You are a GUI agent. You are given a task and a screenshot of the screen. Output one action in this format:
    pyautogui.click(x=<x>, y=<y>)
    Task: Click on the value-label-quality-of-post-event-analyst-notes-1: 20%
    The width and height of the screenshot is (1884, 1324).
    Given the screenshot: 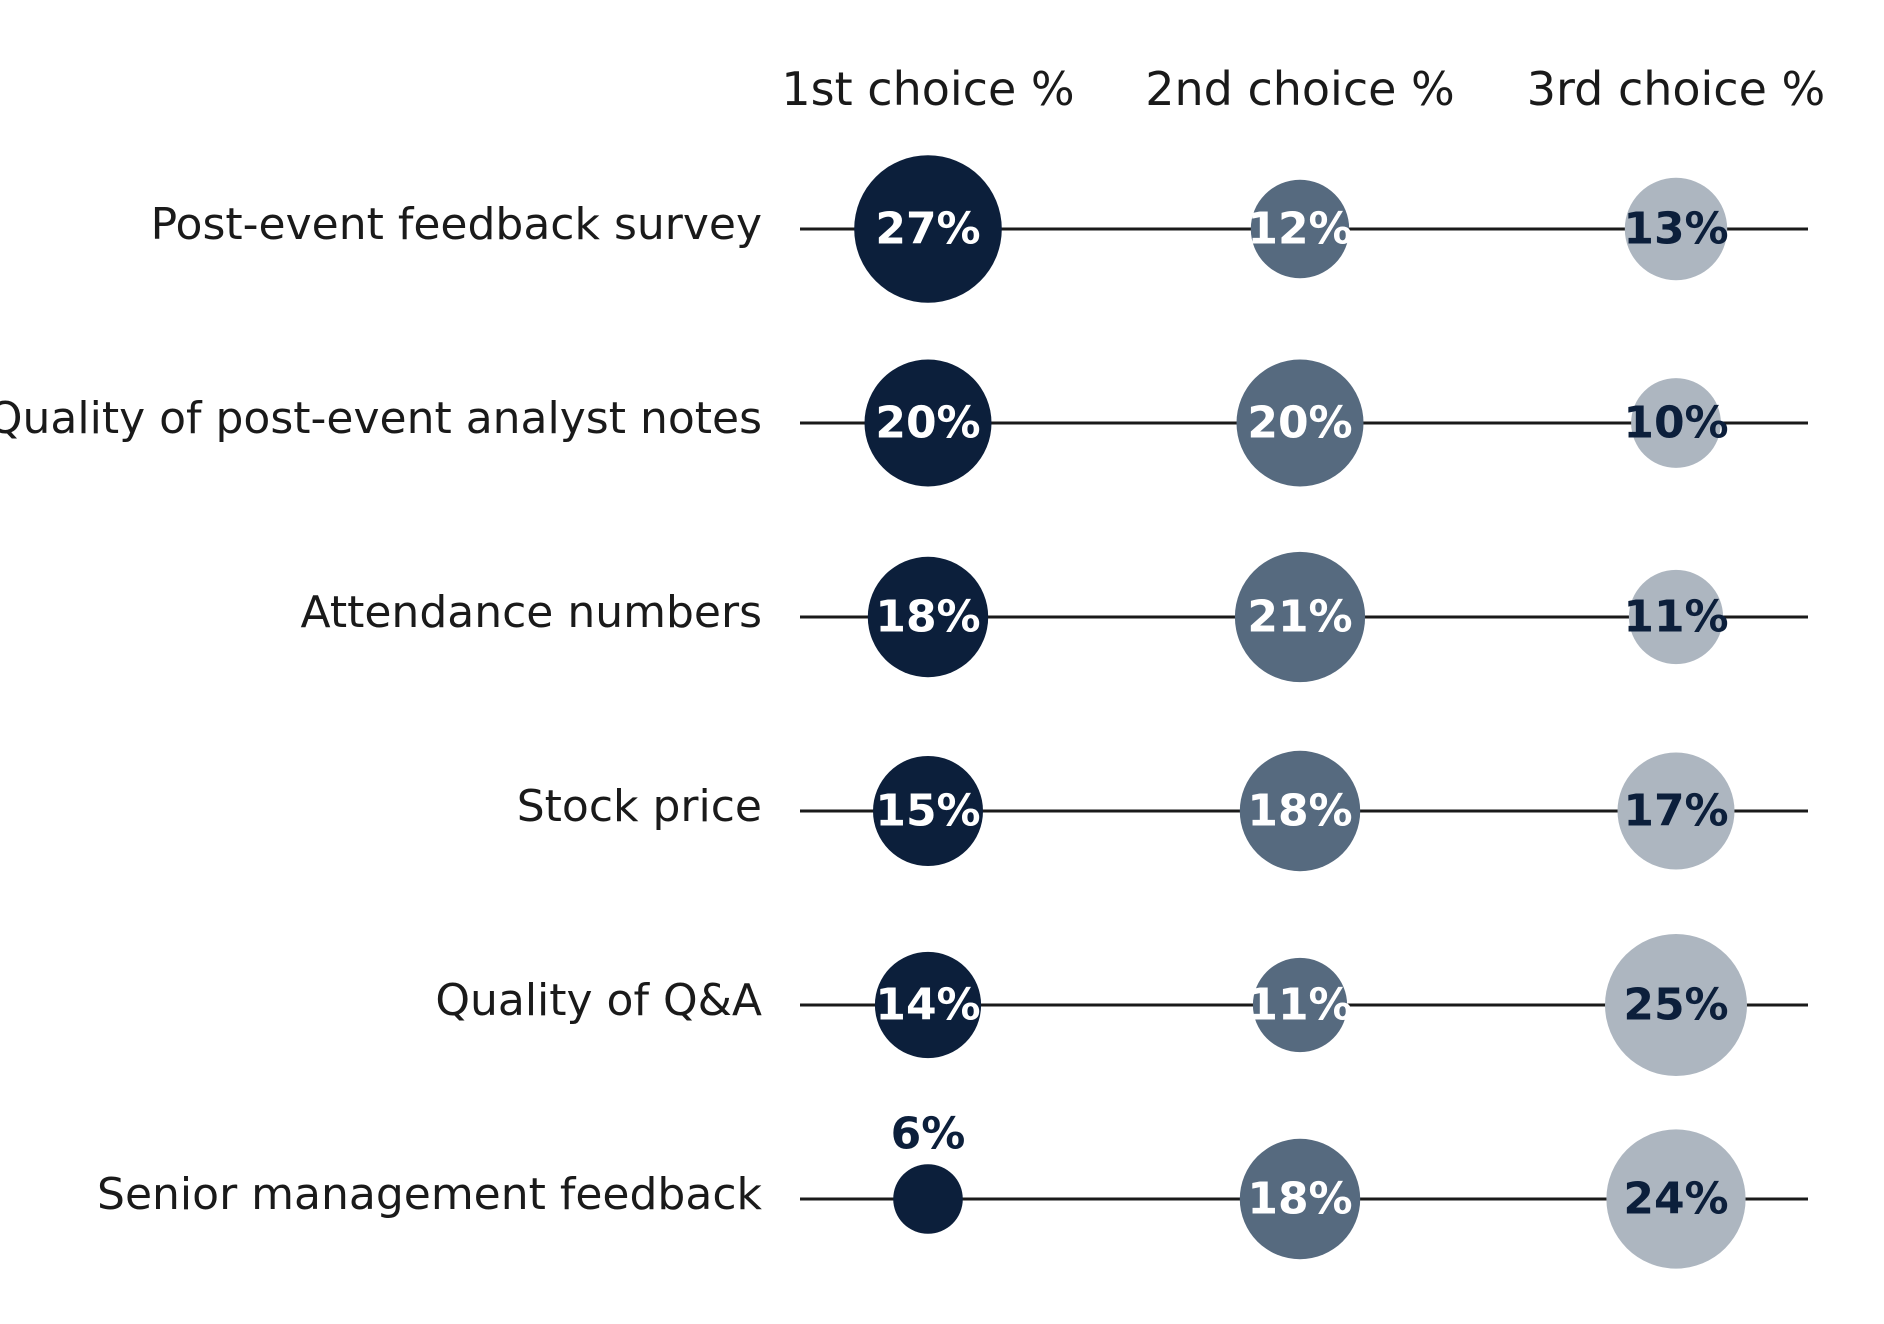 What is the action you would take?
    pyautogui.click(x=927, y=423)
    